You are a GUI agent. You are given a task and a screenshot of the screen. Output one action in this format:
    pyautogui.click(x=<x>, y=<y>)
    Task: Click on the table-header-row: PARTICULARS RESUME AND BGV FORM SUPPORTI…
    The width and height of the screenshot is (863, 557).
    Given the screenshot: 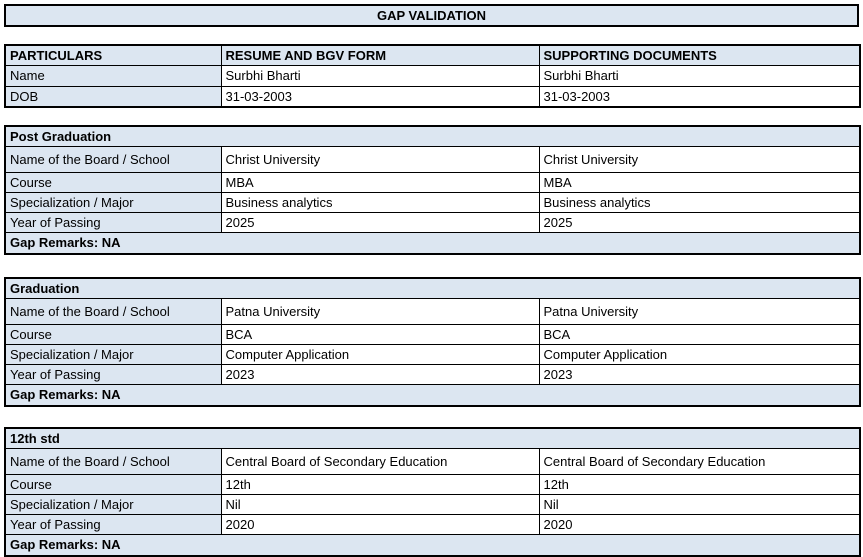 What is the action you would take?
    pyautogui.click(x=432, y=55)
    